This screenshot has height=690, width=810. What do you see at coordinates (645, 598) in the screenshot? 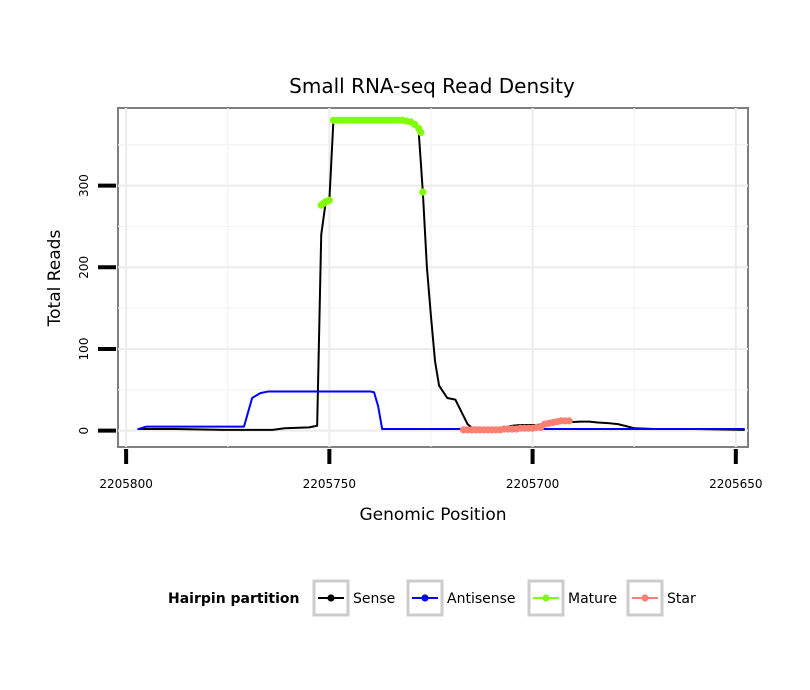
I see `legend-point-star` at bounding box center [645, 598].